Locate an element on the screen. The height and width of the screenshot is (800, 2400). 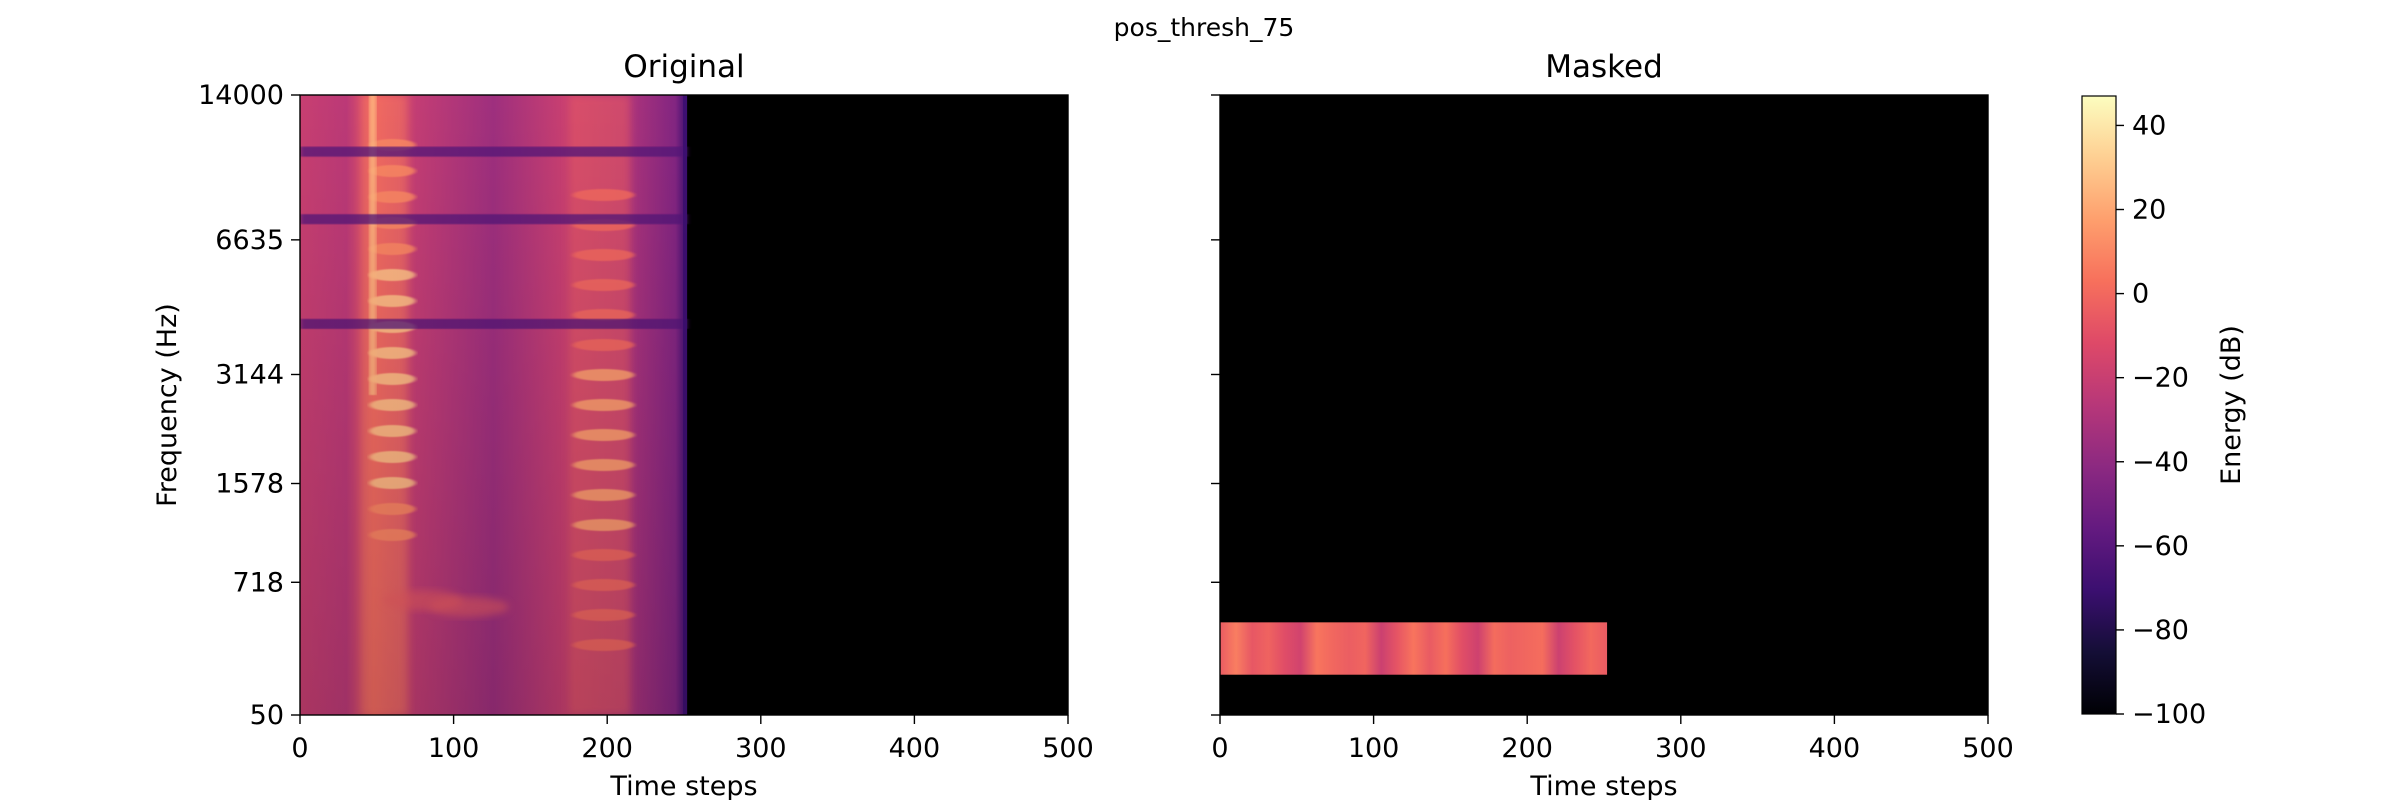
y-tick-label: 14000 is located at coordinates (241, 95).